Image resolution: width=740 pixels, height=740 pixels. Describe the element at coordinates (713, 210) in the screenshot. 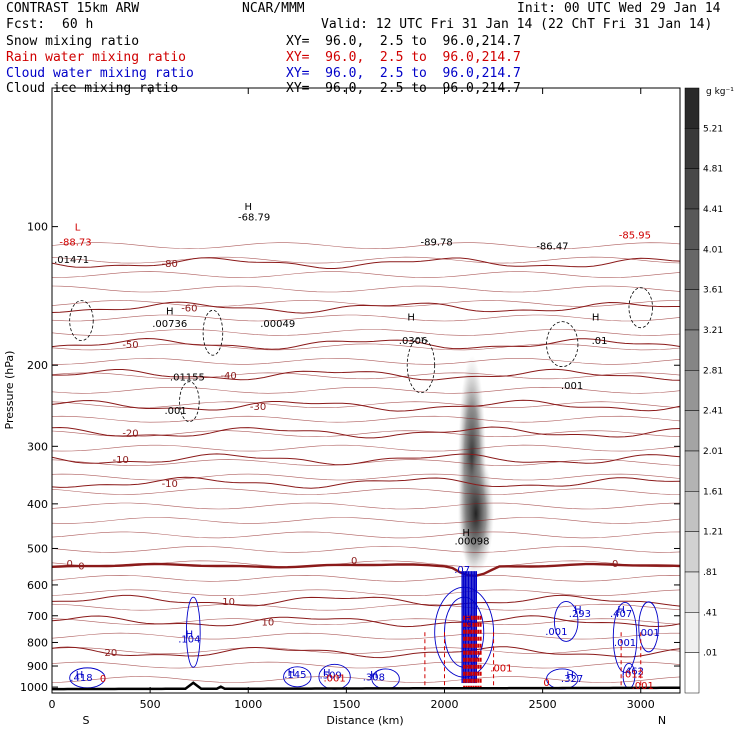

I see `colorbar-label: 4.41` at that location.